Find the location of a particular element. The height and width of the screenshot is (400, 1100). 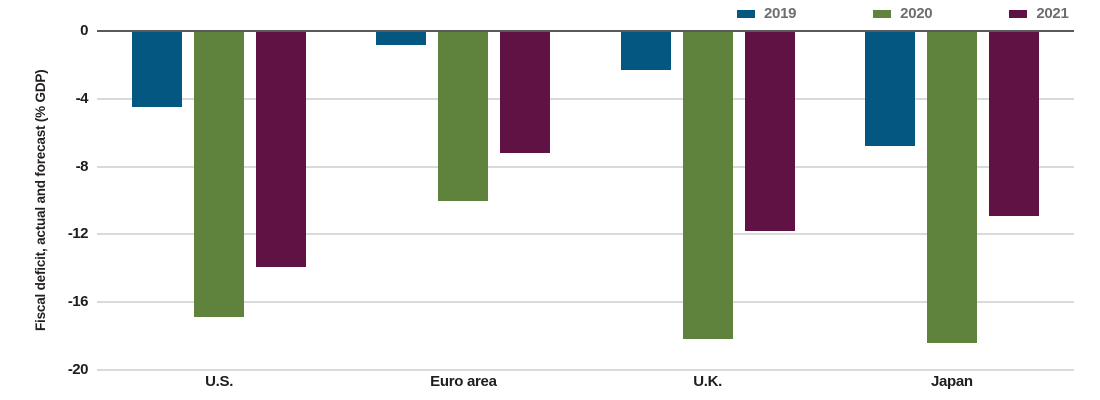

gridline--20 is located at coordinates (585, 370).